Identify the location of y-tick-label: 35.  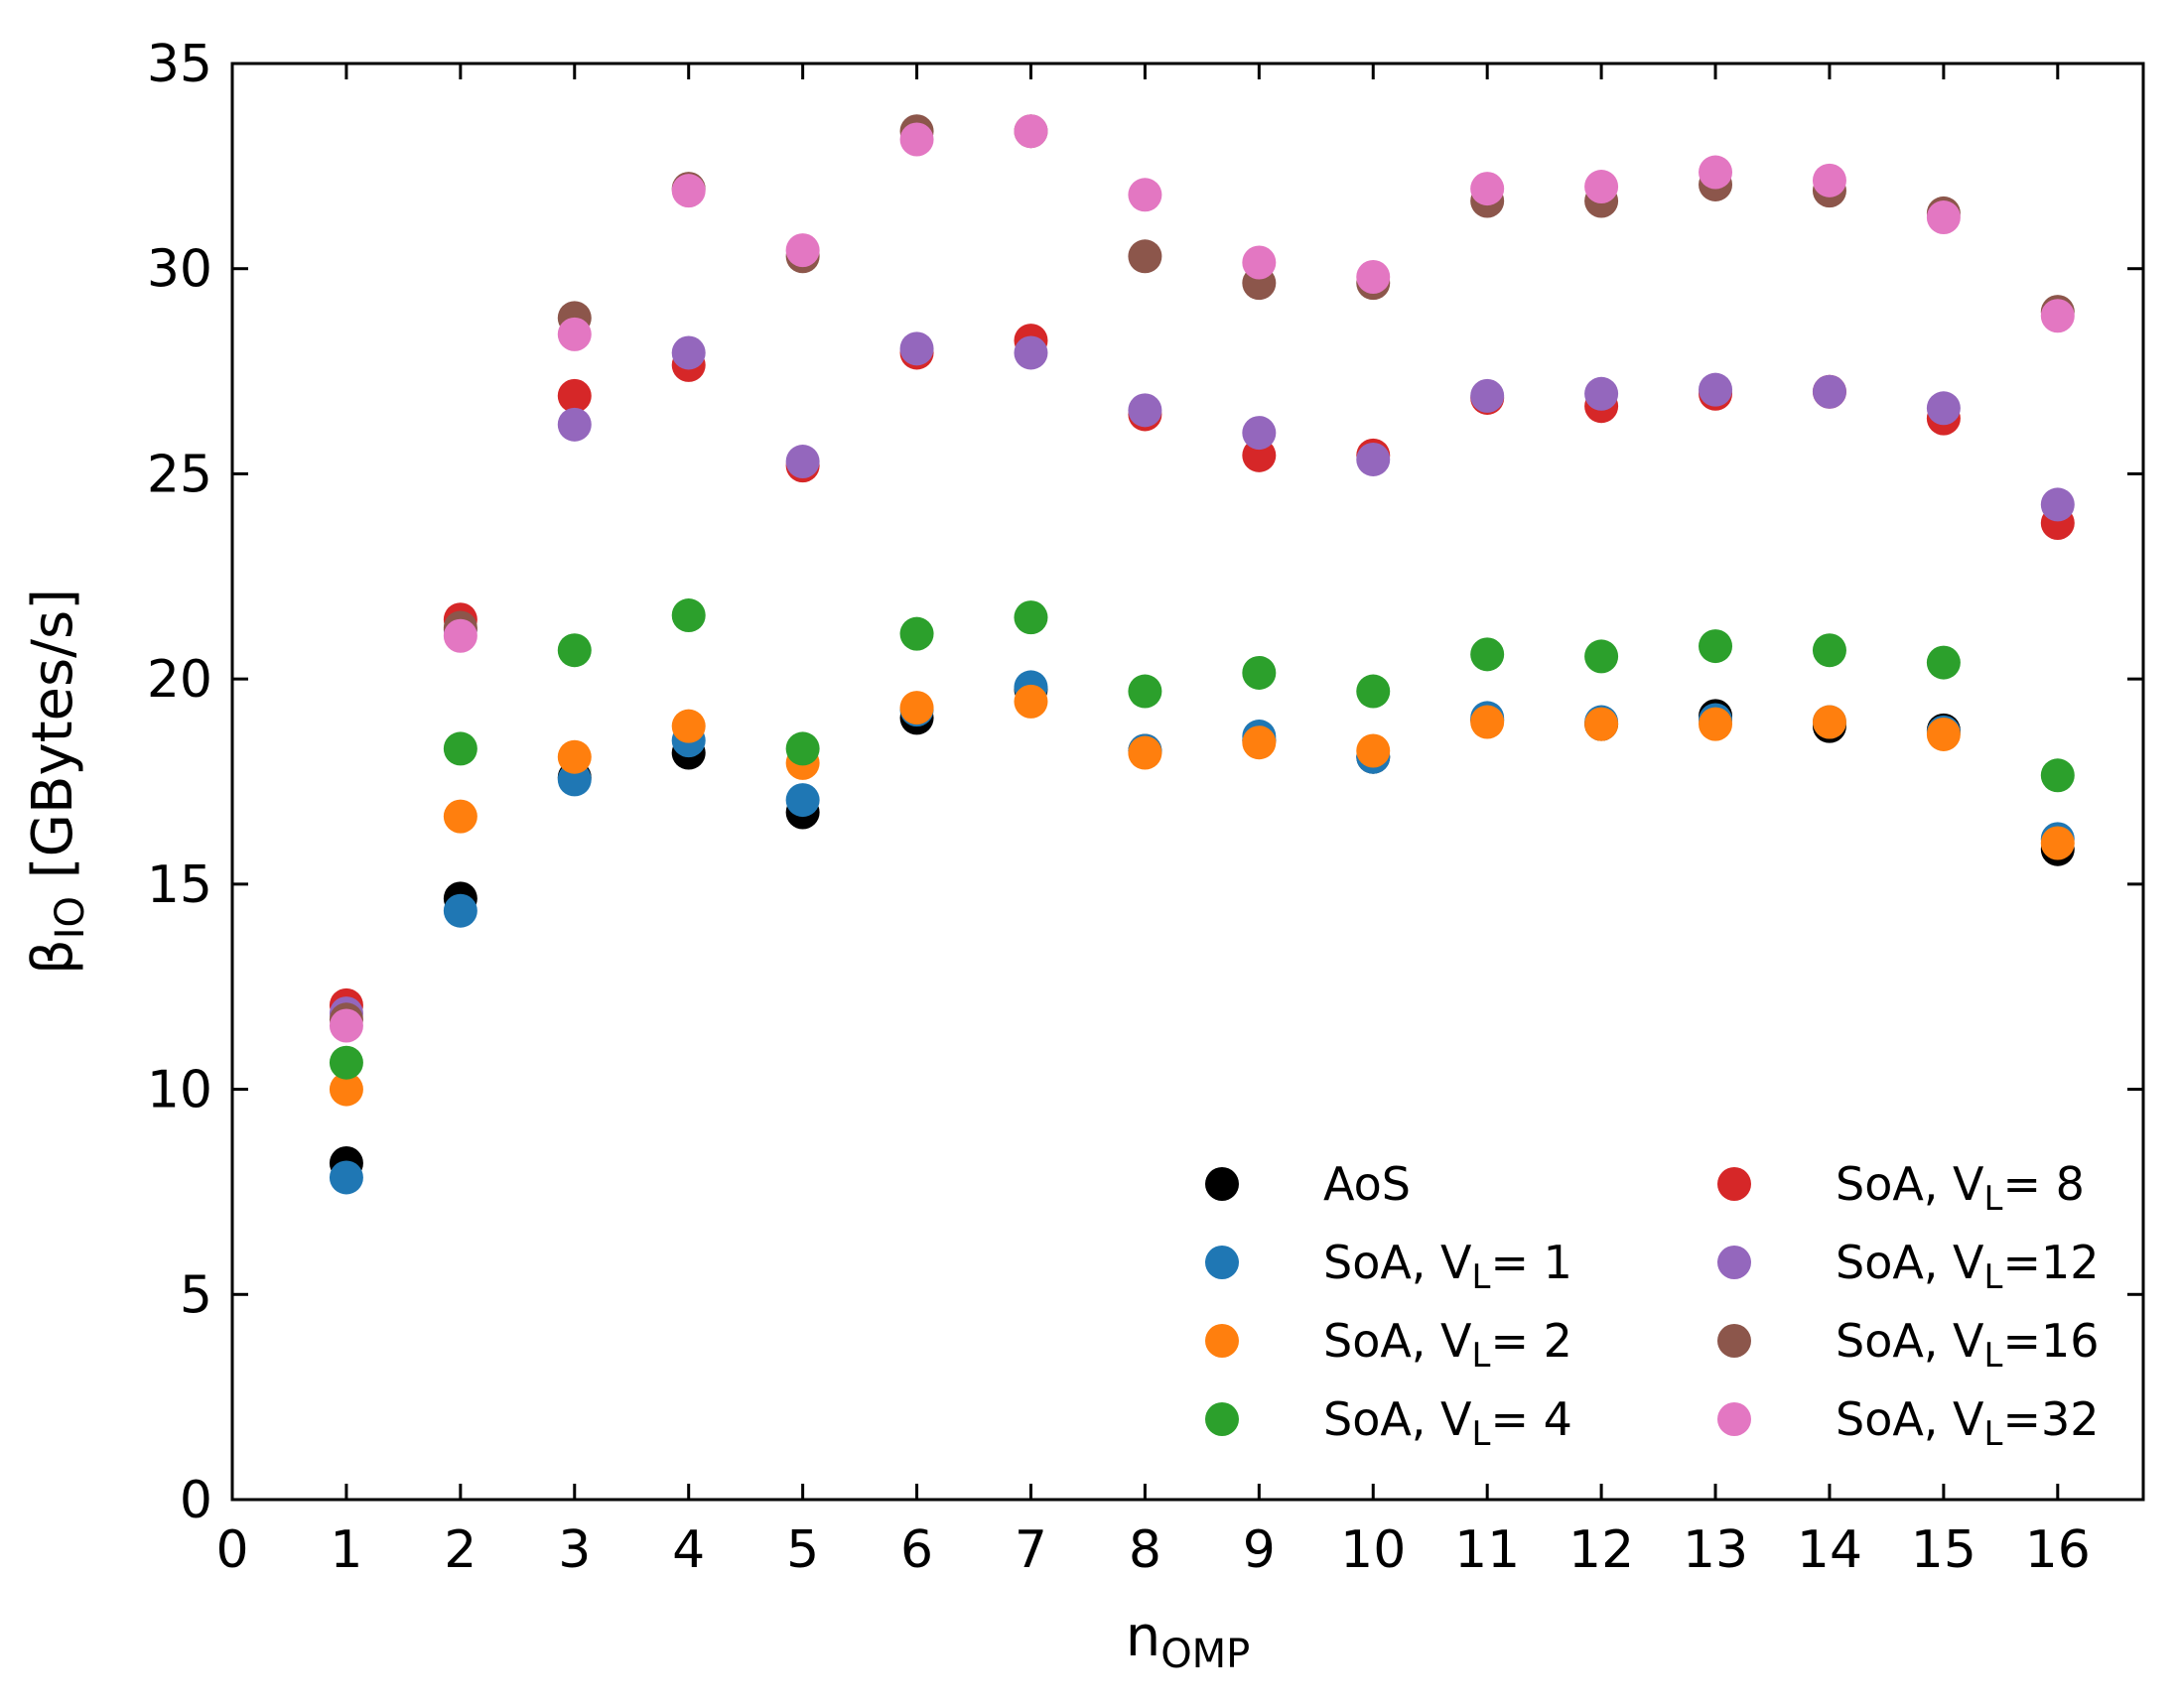
(179, 65).